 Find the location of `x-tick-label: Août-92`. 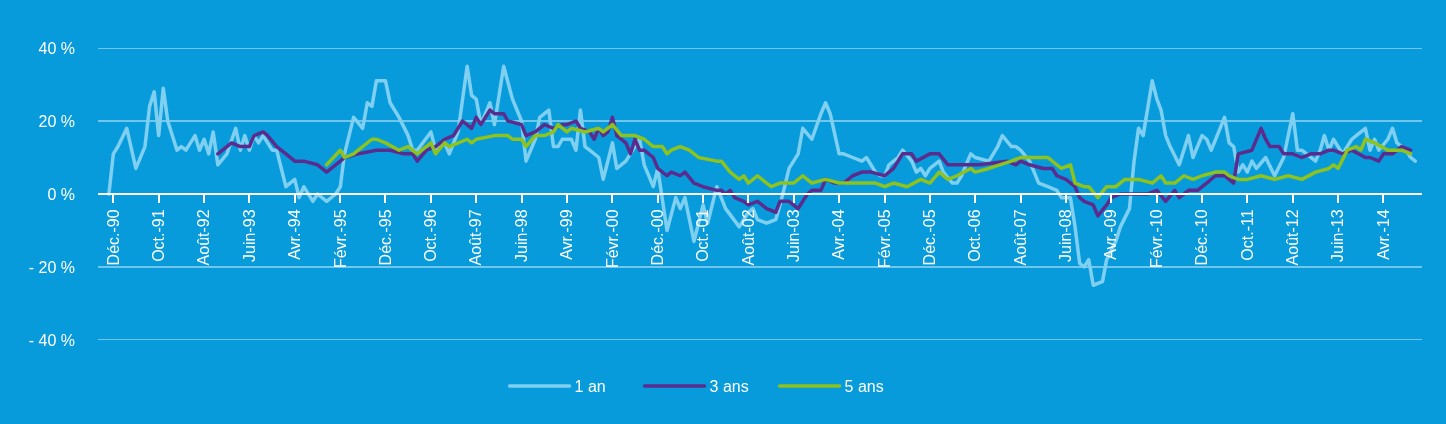

x-tick-label: Août-92 is located at coordinates (204, 237).